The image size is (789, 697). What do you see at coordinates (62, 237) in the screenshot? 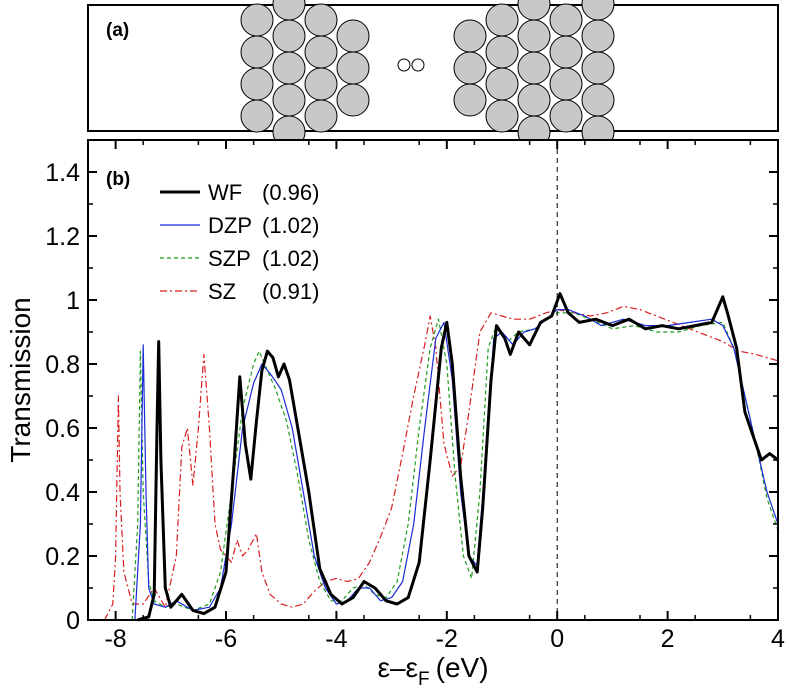
I see `y-tick-label: 1.2` at bounding box center [62, 237].